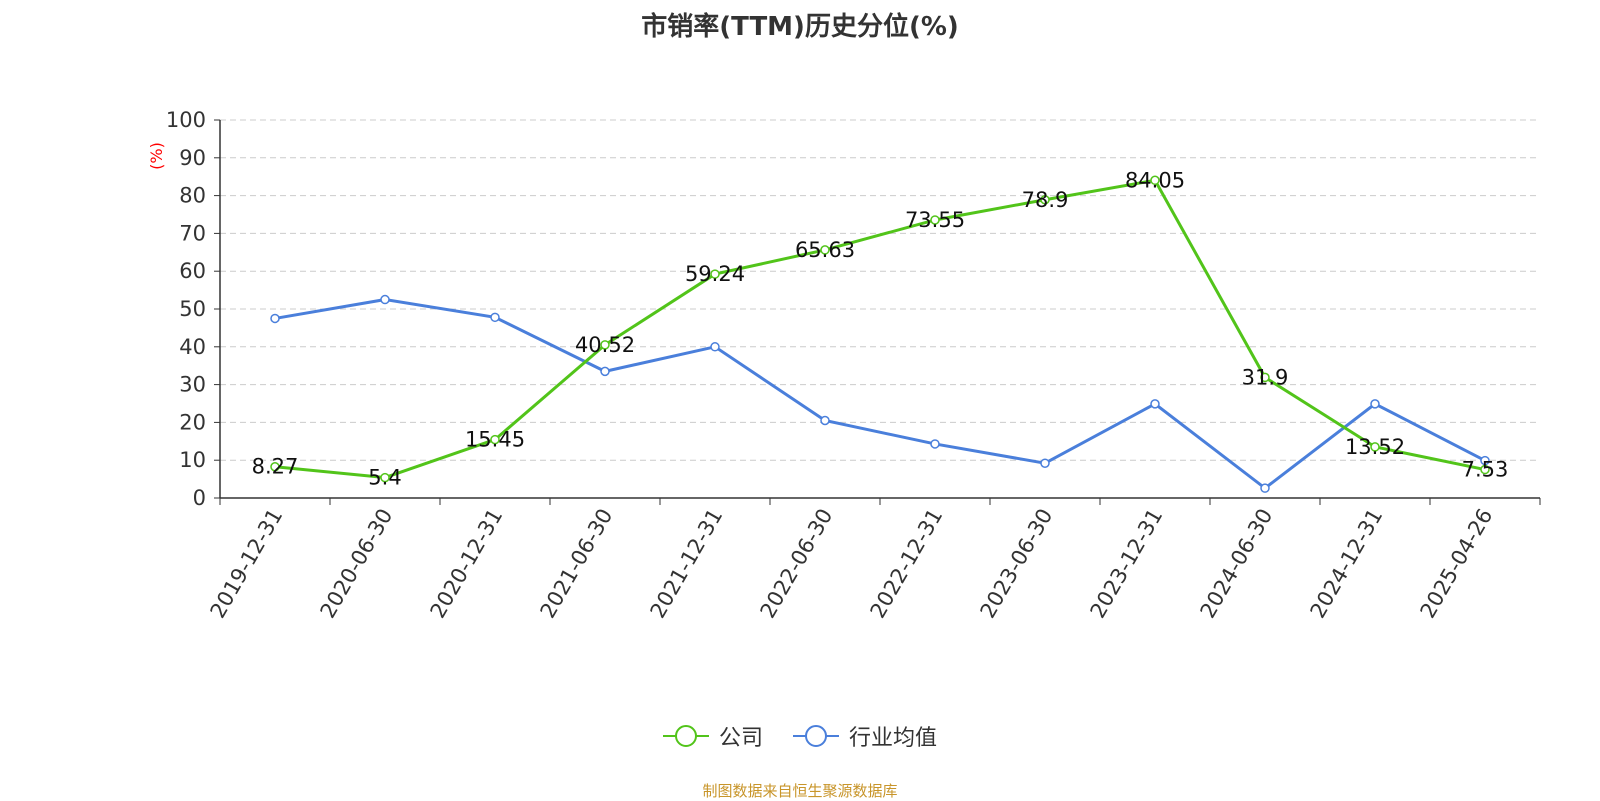  What do you see at coordinates (192, 233) in the screenshot?
I see `y-tick-label: 70` at bounding box center [192, 233].